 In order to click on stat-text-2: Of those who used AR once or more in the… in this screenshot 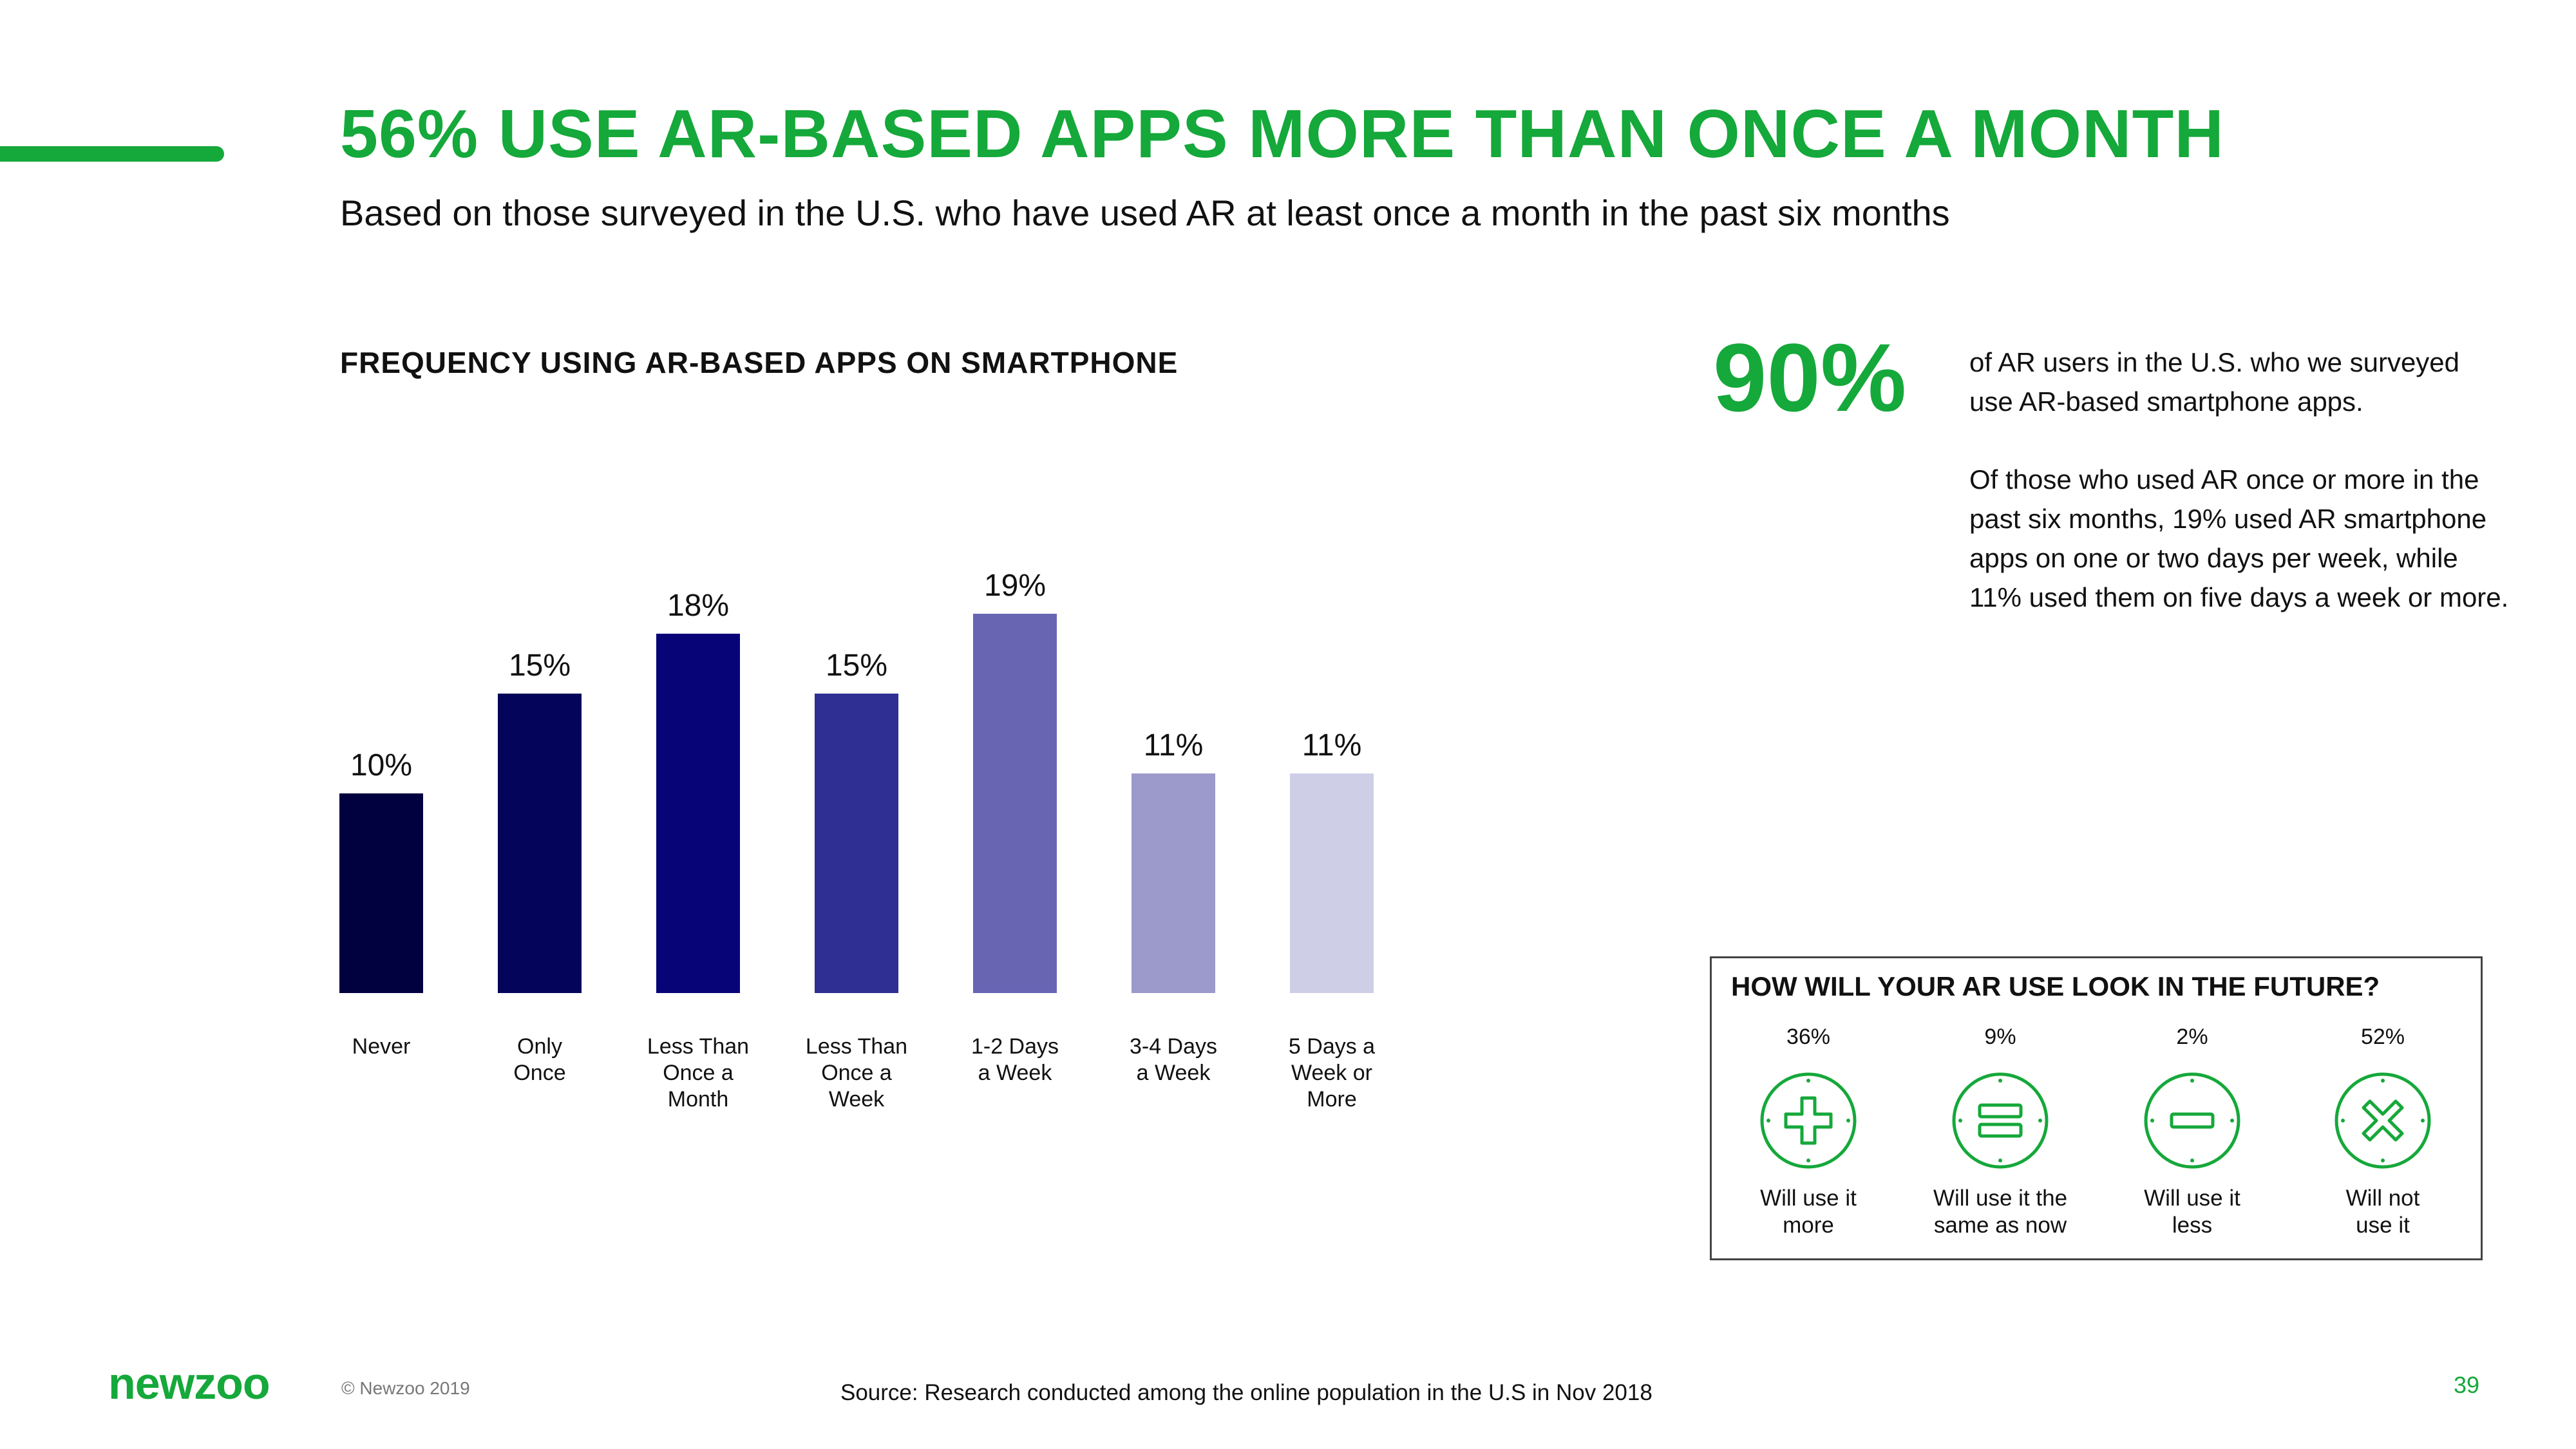, I will do `click(2239, 538)`.